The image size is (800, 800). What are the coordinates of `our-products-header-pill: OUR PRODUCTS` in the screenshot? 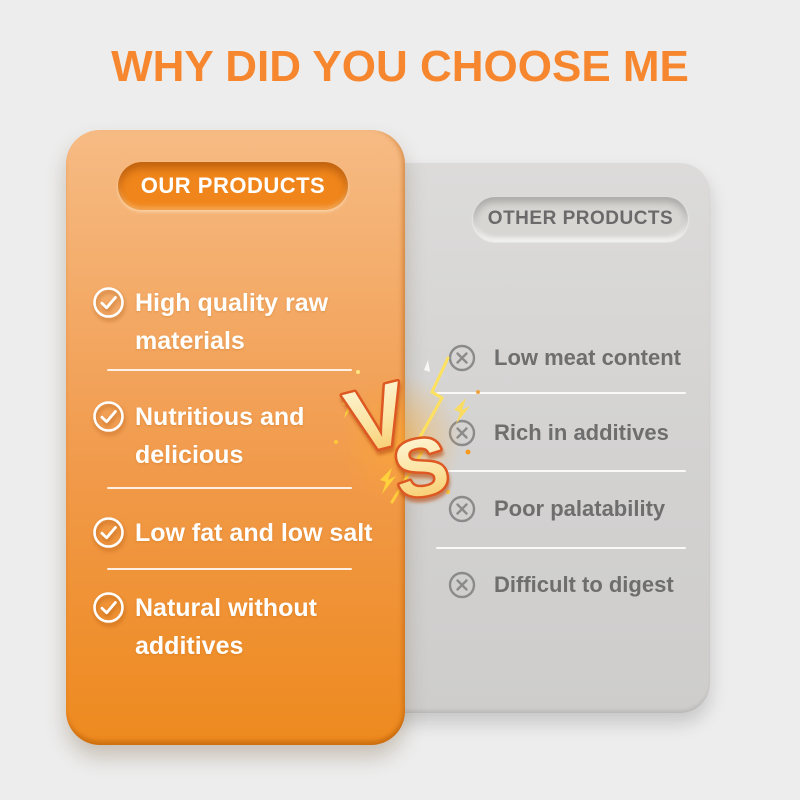 It's located at (233, 186).